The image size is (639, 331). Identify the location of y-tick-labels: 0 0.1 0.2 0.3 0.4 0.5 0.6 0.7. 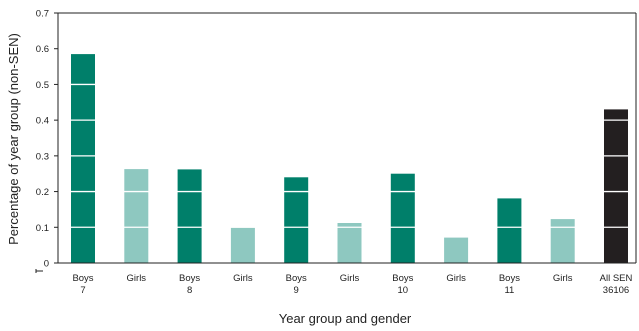
(47, 139).